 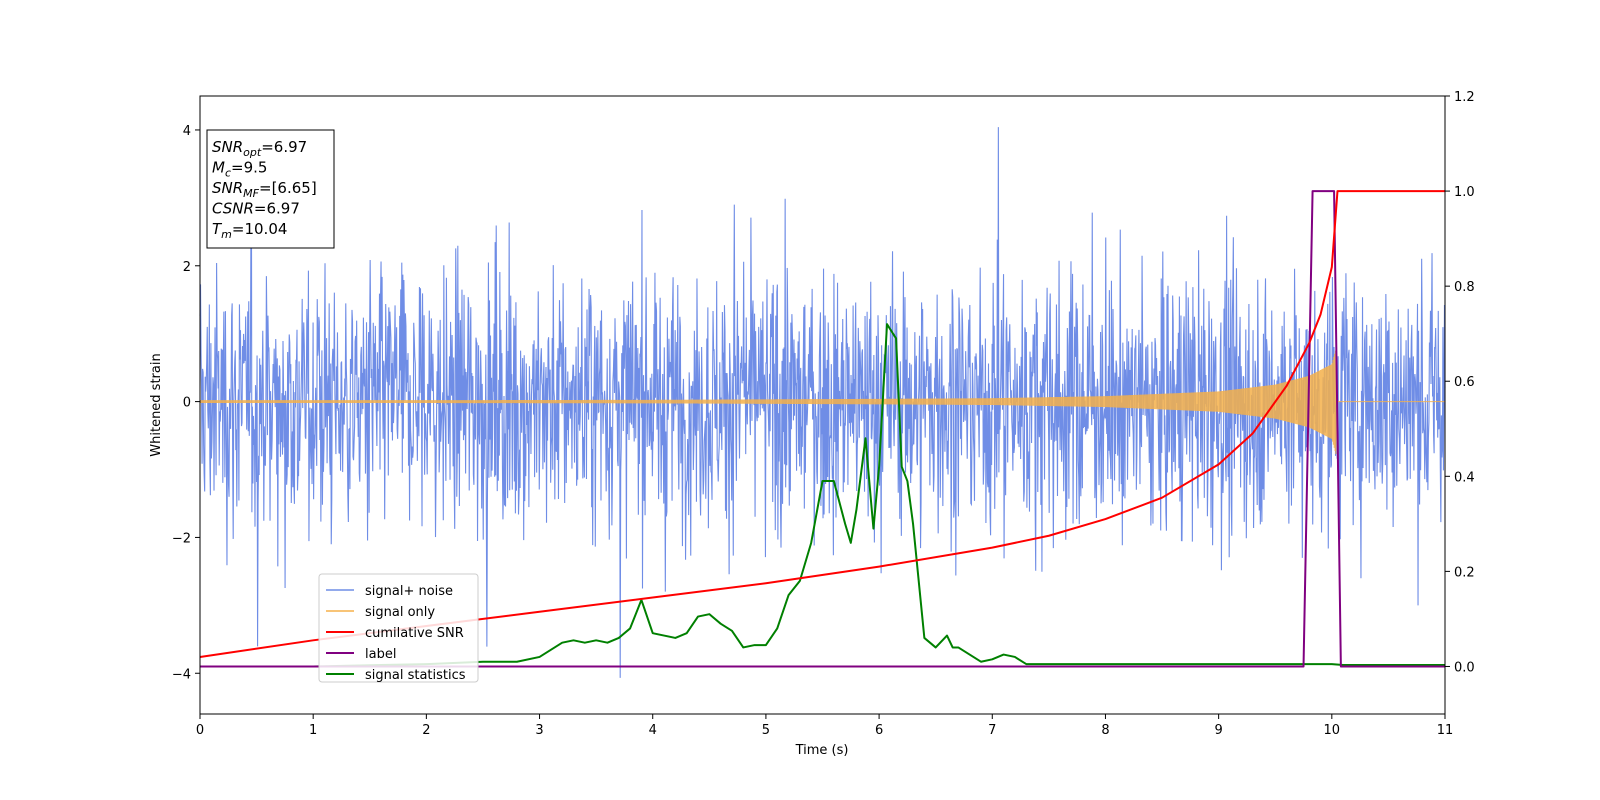 What do you see at coordinates (187, 267) in the screenshot?
I see `y-tick-label: 2` at bounding box center [187, 267].